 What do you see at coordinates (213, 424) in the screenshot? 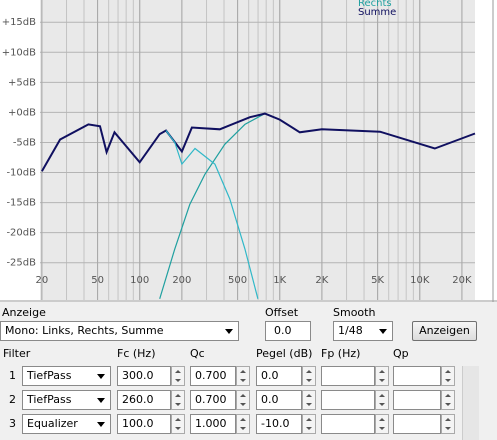
I see `filter-input: 1.000` at bounding box center [213, 424].